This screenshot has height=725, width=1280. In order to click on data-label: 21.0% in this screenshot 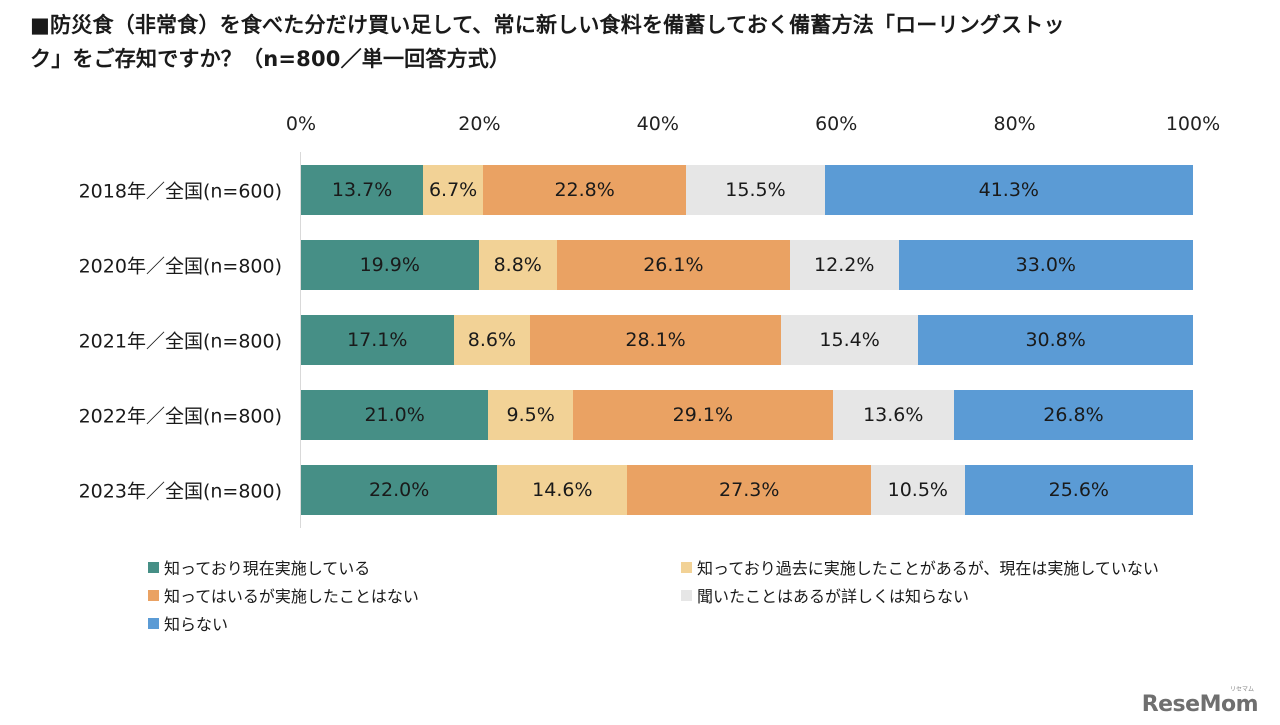, I will do `click(394, 415)`.